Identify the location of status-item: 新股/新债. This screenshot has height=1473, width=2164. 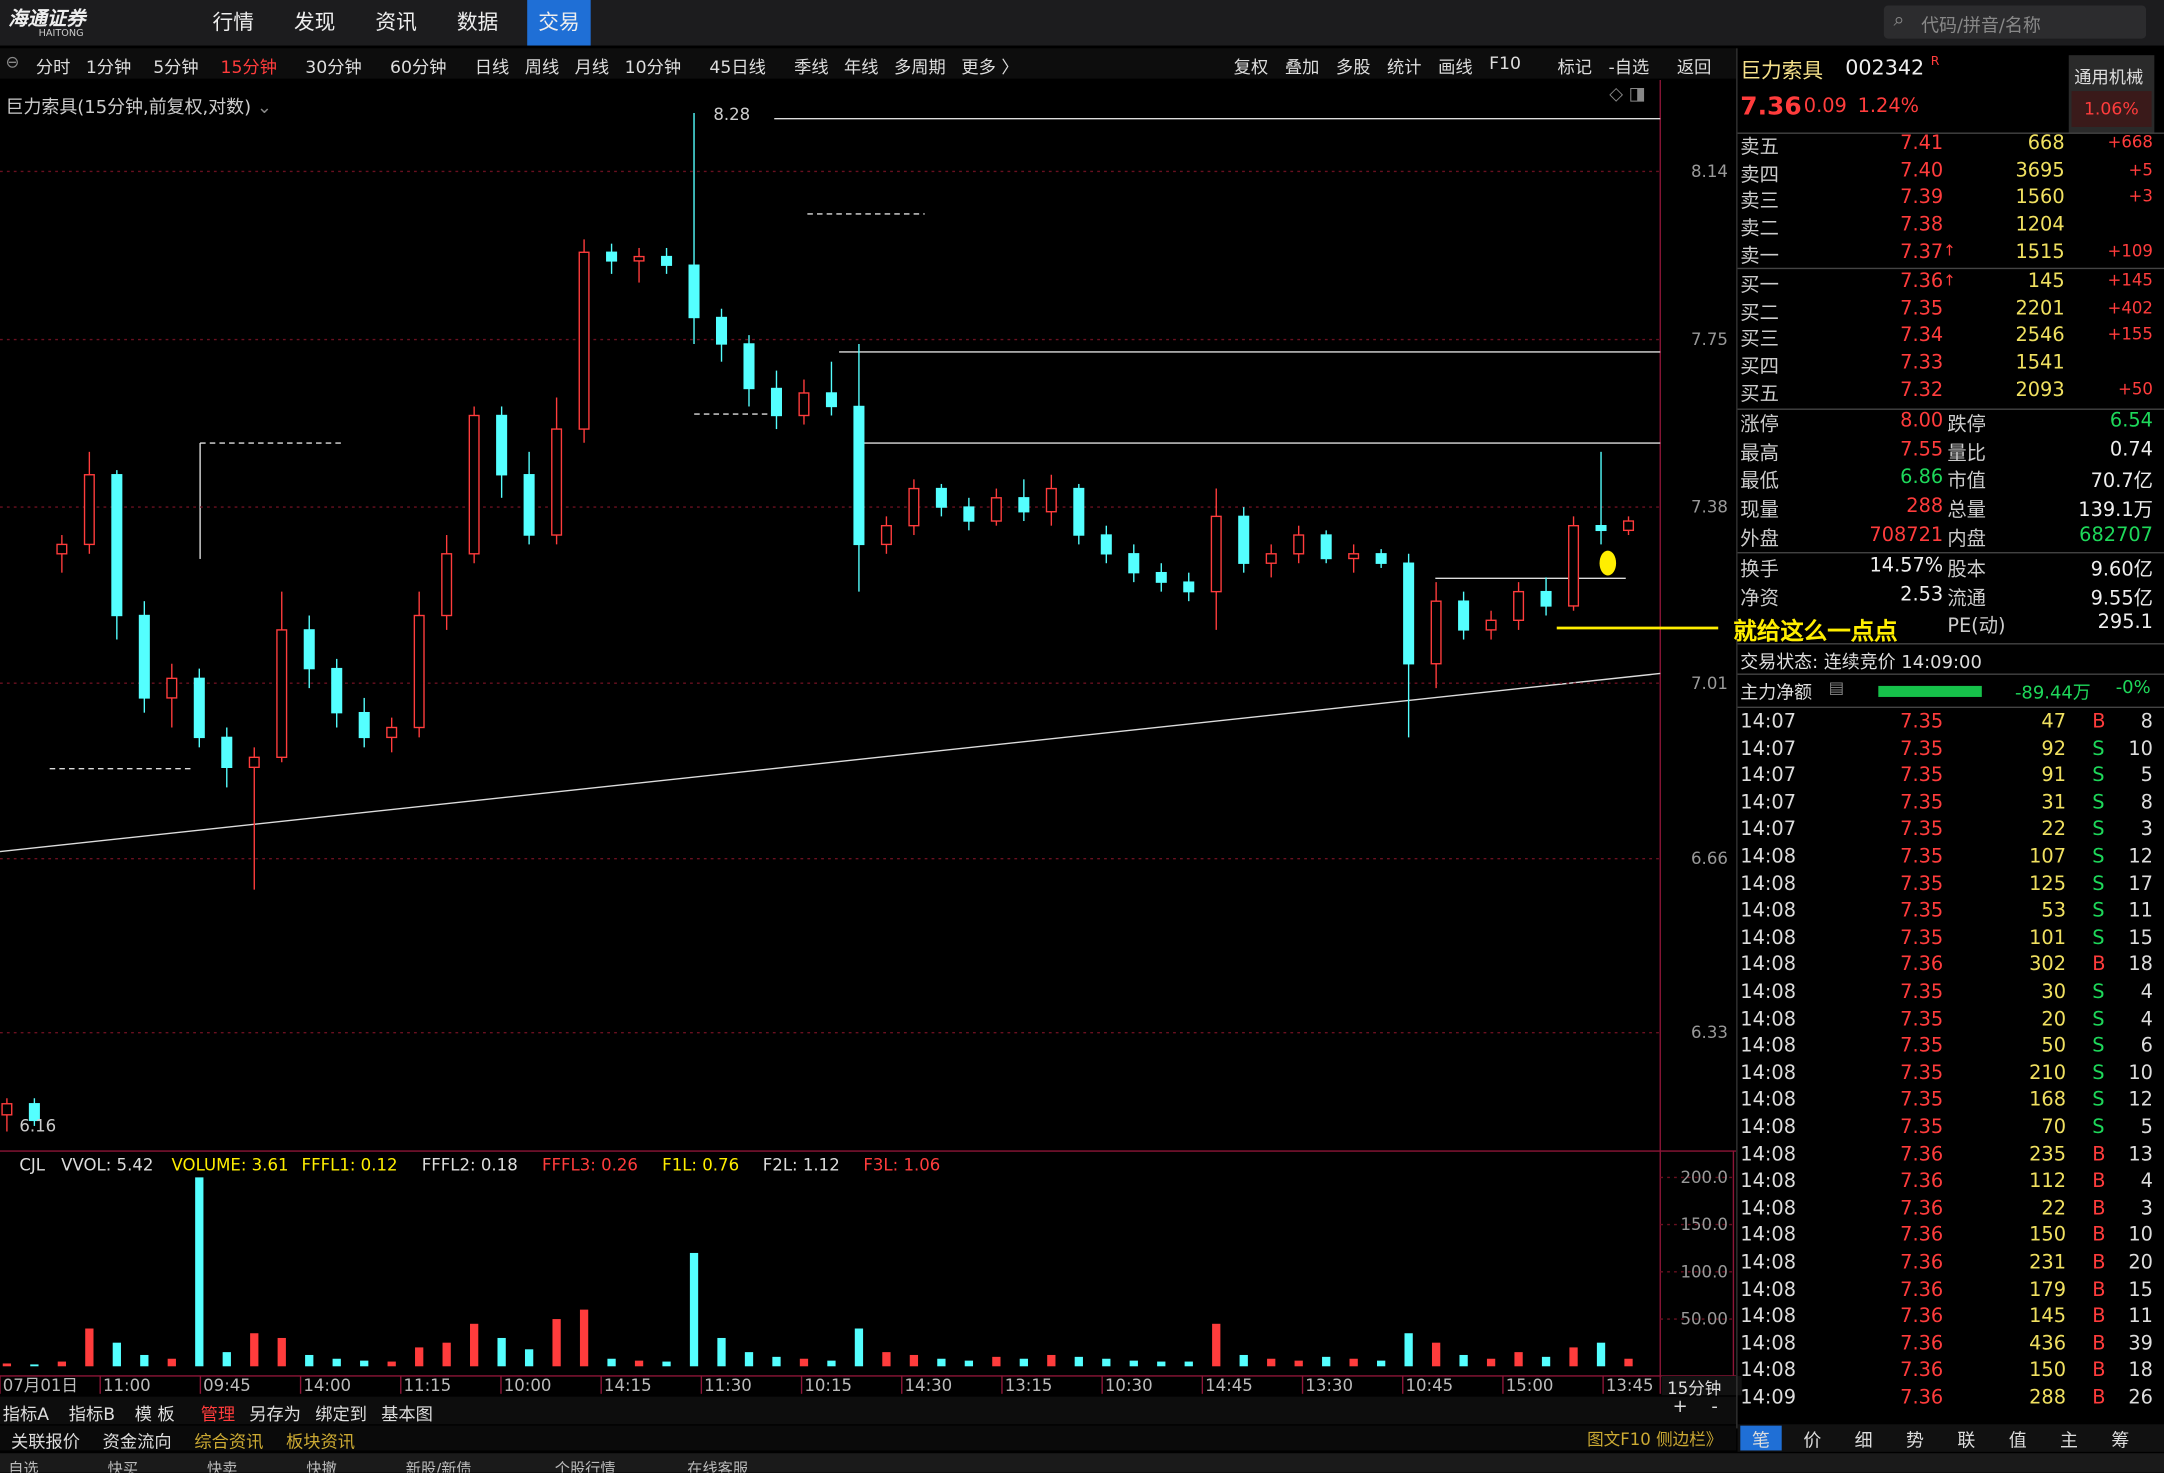
(438, 1466).